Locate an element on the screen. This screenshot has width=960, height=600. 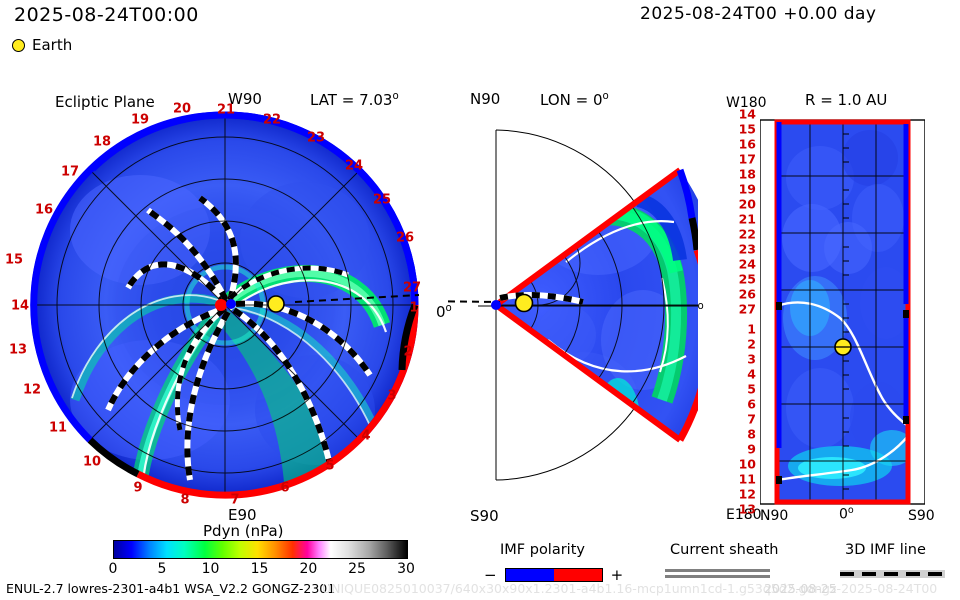
colorbar-title: Pdyn (nPa) is located at coordinates (243, 531).